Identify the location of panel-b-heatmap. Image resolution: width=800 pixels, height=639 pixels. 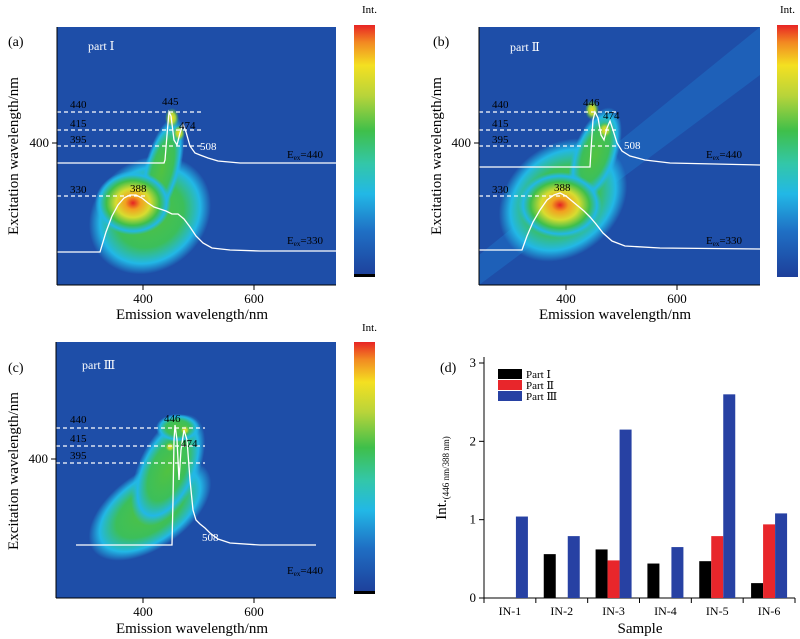
(619, 156).